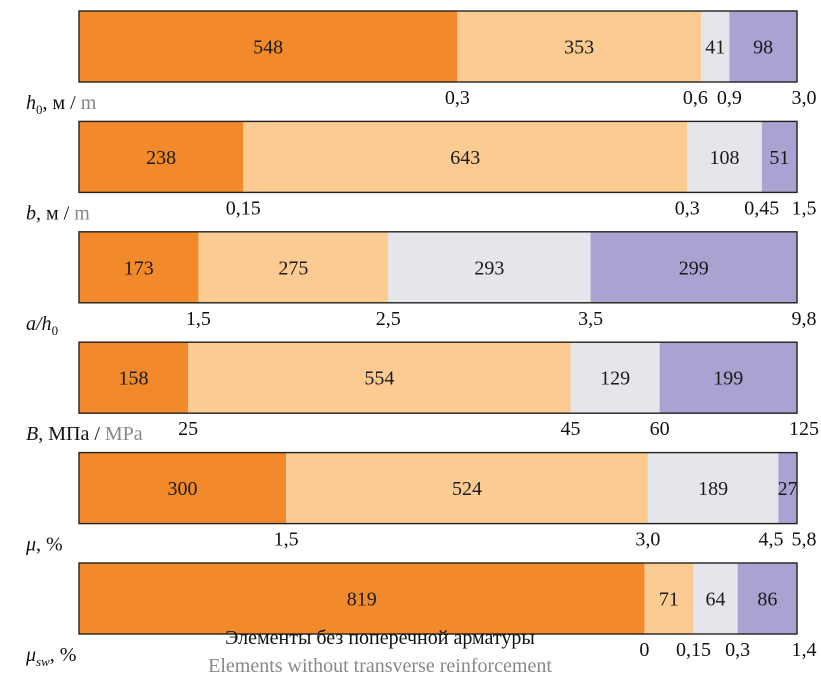  Describe the element at coordinates (660, 429) in the screenshot. I see `tick-label: 60` at that location.